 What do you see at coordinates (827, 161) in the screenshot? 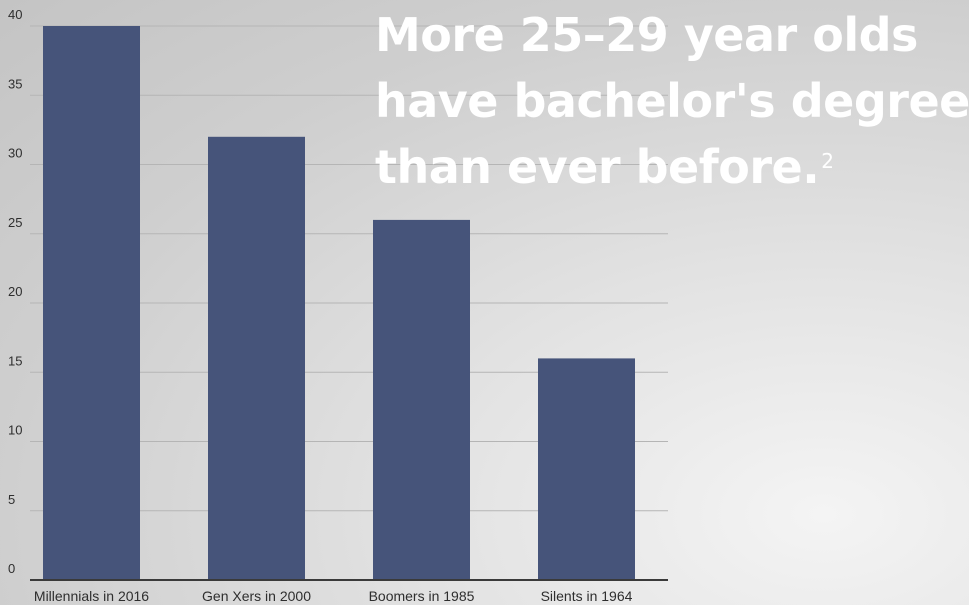
I see `footnote-marker: 2` at bounding box center [827, 161].